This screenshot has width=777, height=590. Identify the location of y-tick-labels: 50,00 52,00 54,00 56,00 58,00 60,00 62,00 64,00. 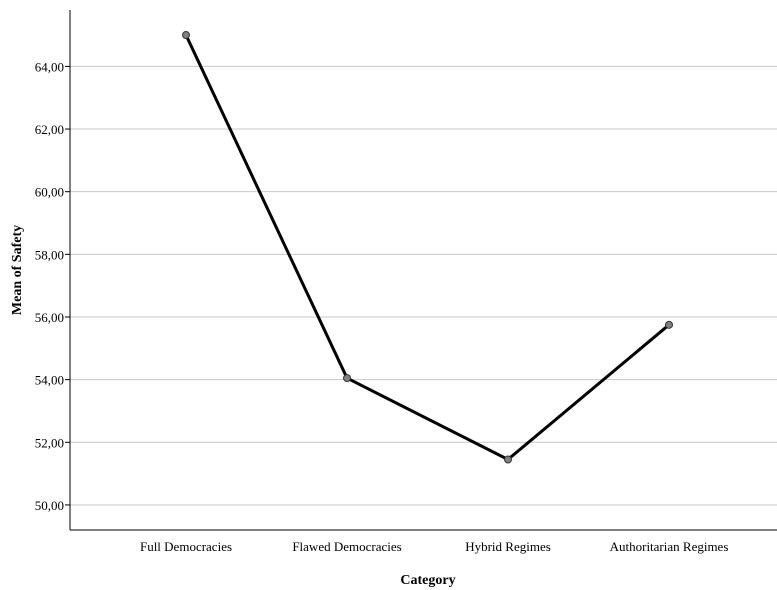
(49, 286).